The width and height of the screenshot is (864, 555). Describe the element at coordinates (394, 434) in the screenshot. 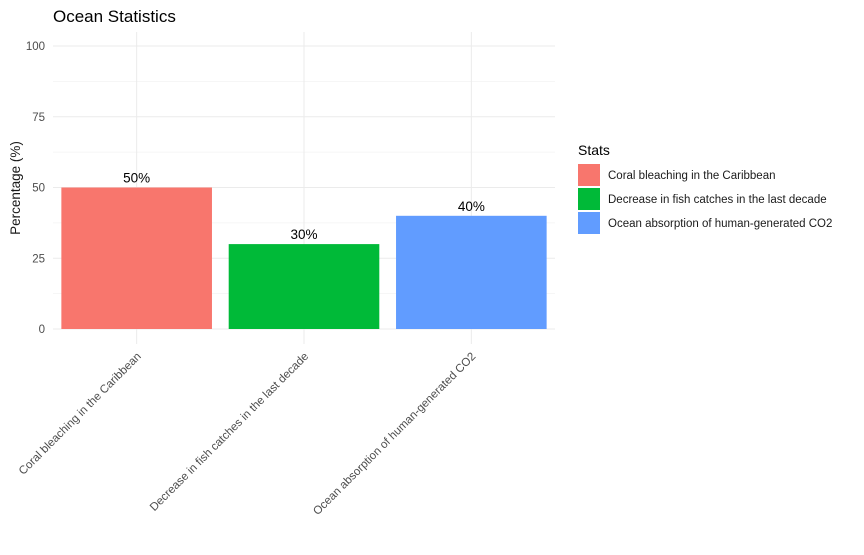

I see `x-tick-label: Ocean absorption of human-generated CO2` at that location.